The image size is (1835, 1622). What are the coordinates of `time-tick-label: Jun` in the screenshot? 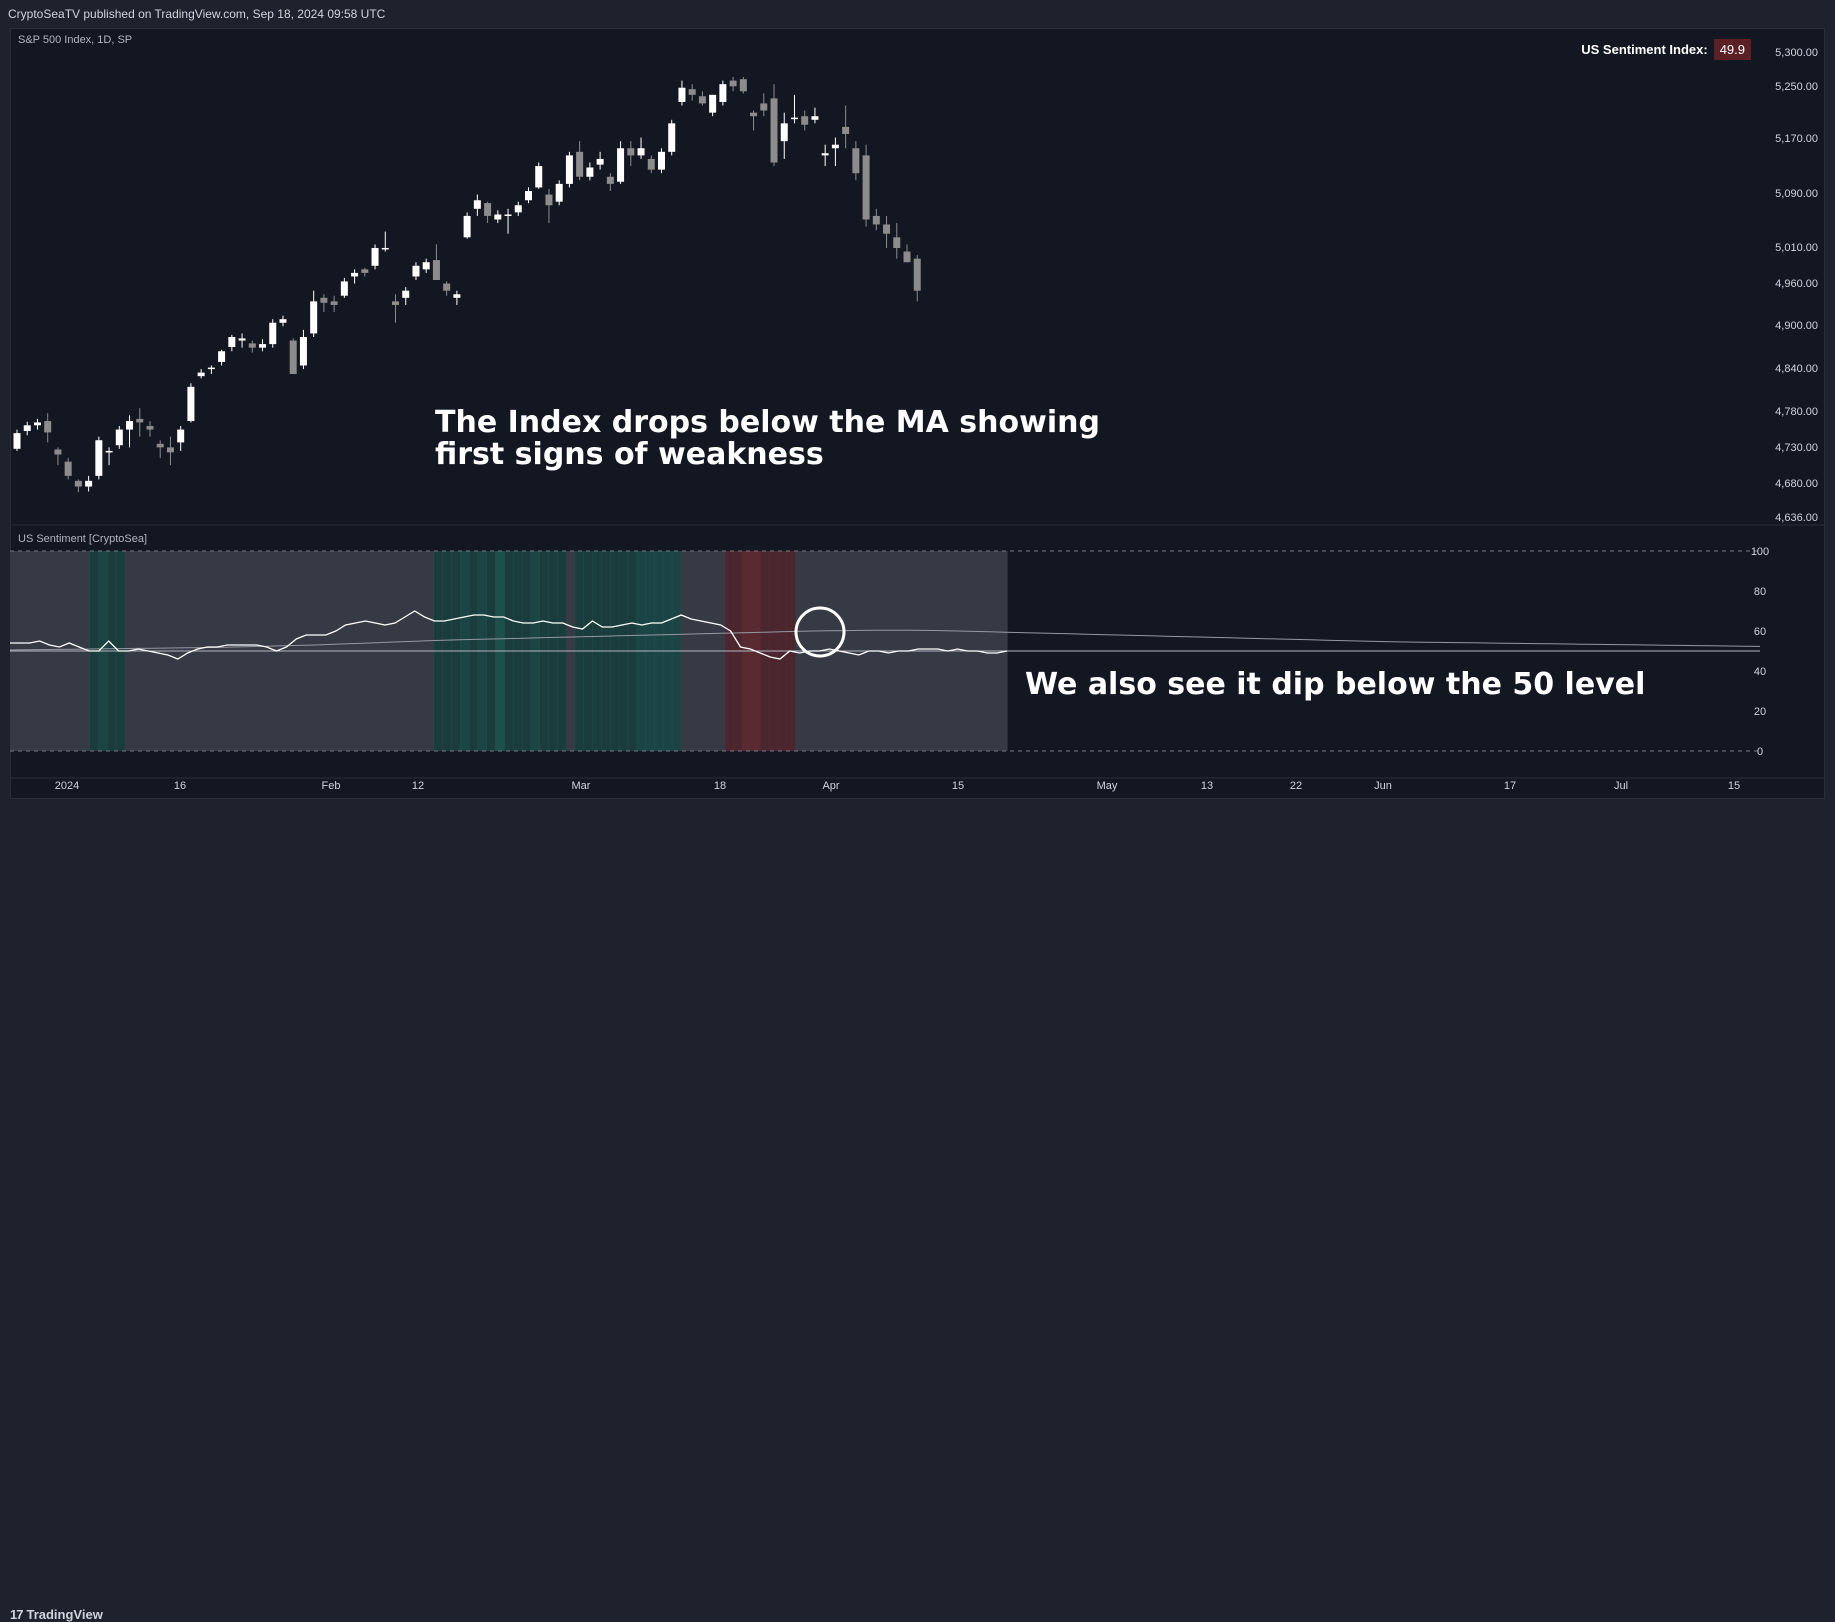 It's located at (1383, 786).